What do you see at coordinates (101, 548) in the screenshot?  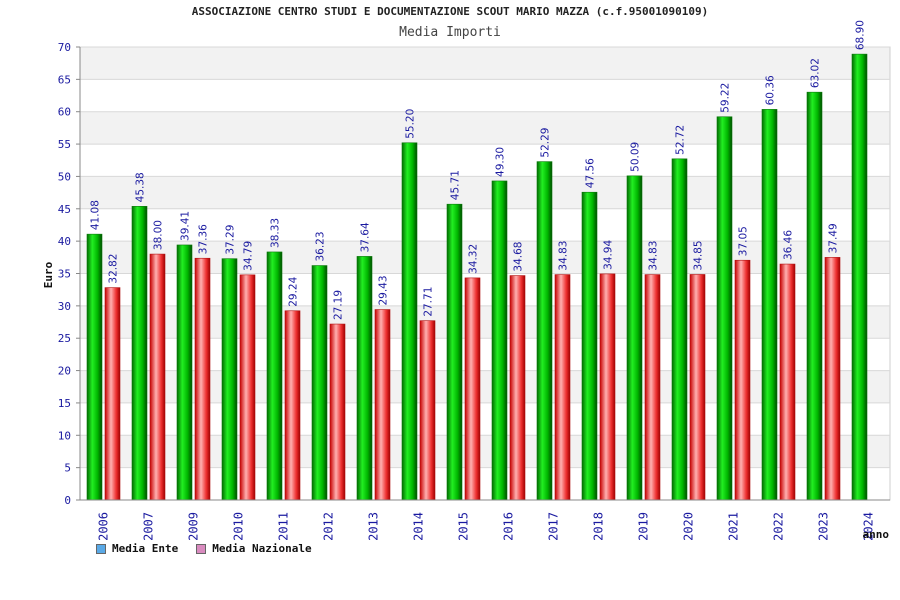 I see `legend-swatch-ente` at bounding box center [101, 548].